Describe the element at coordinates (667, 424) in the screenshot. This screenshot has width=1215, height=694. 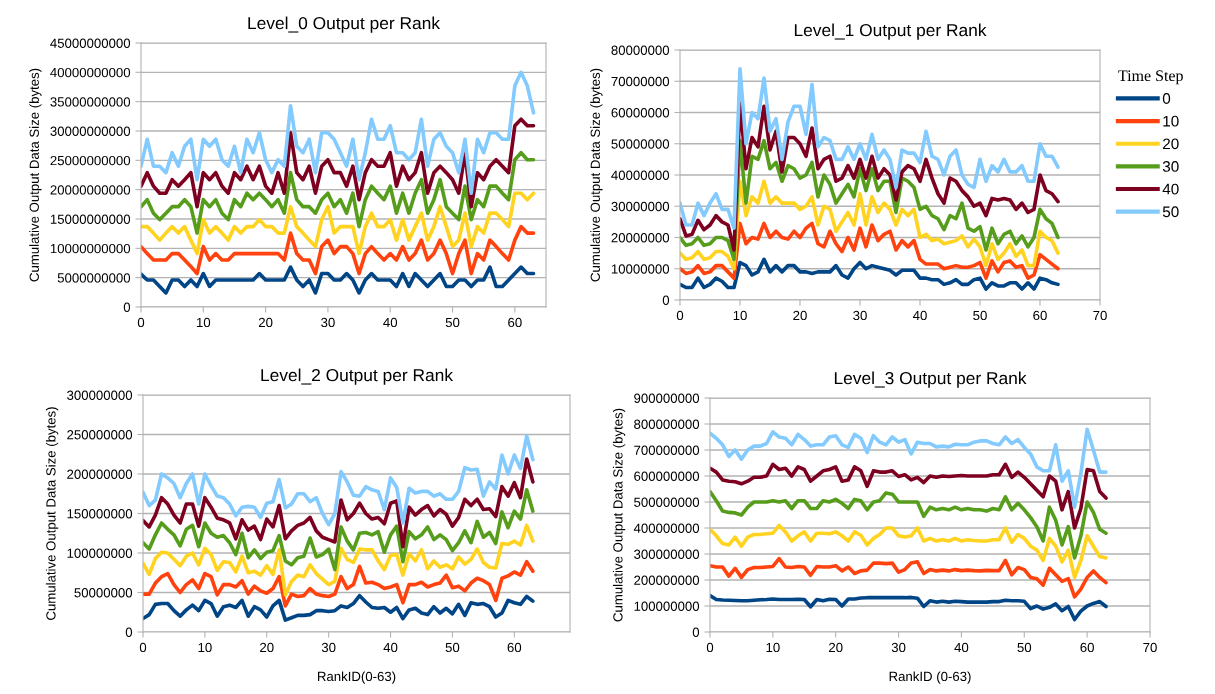
I see `y-tick-label: 800000000` at that location.